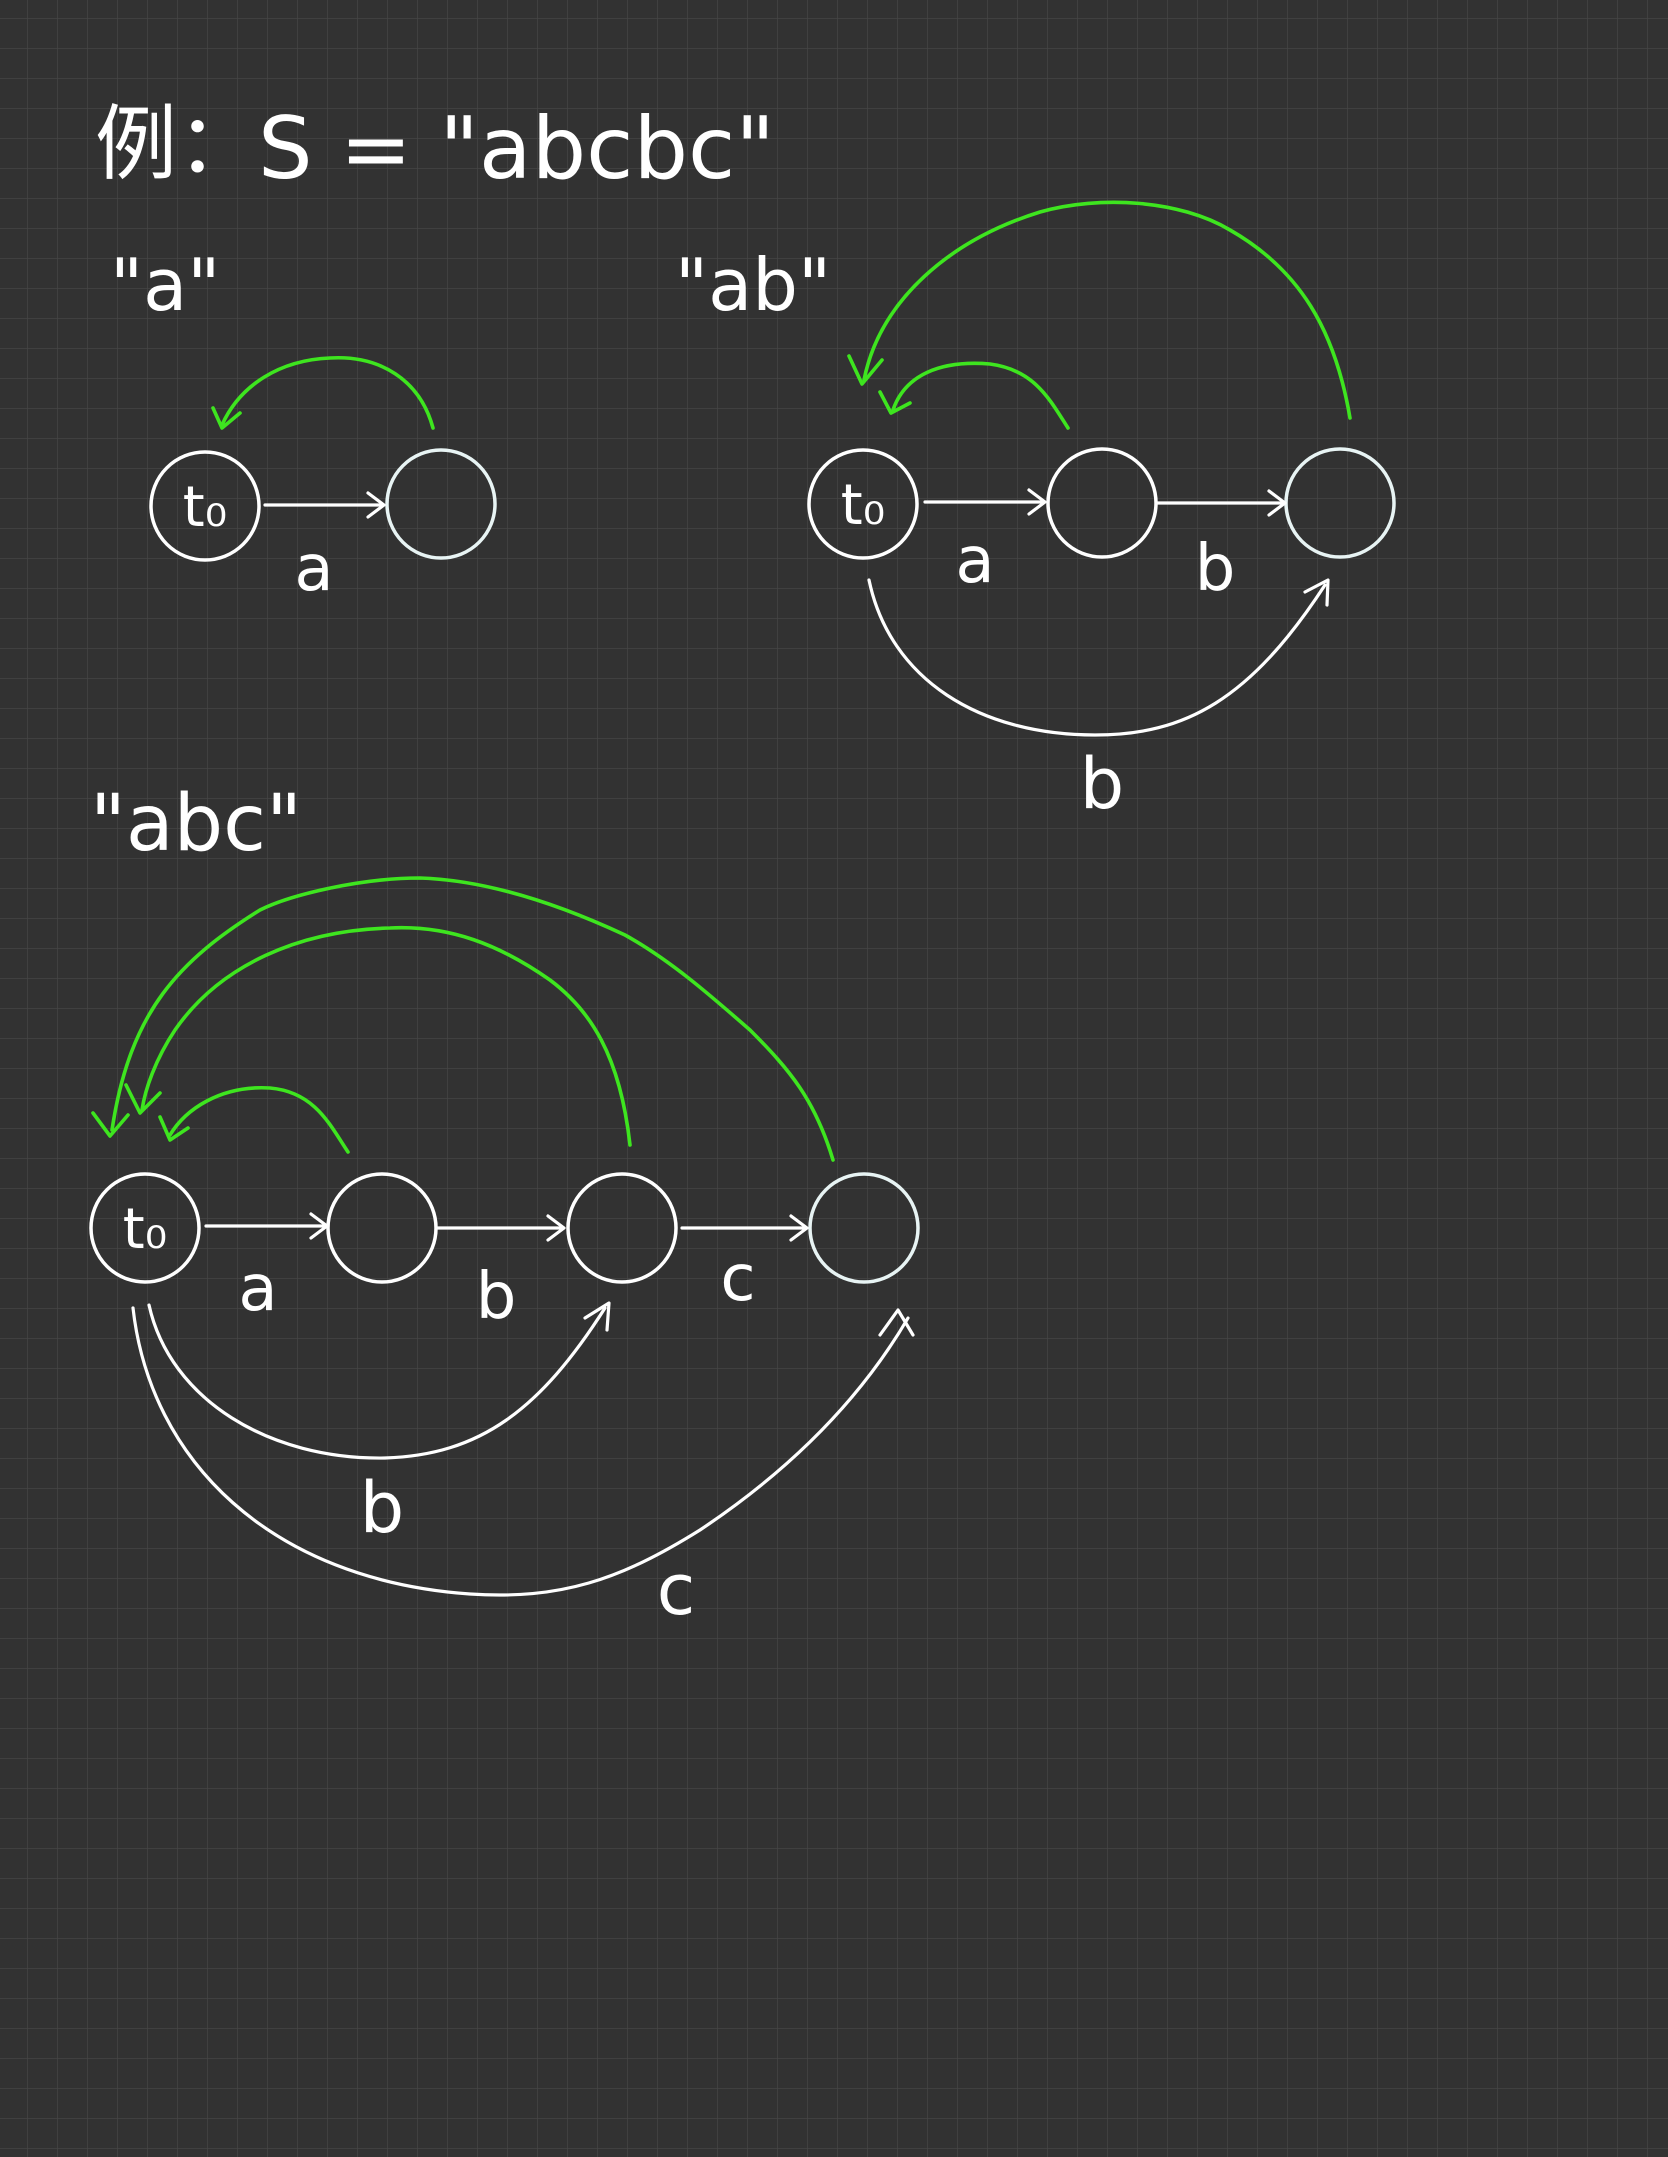  What do you see at coordinates (1215, 569) in the screenshot?
I see `diagram-ab-edge-b-label: b` at bounding box center [1215, 569].